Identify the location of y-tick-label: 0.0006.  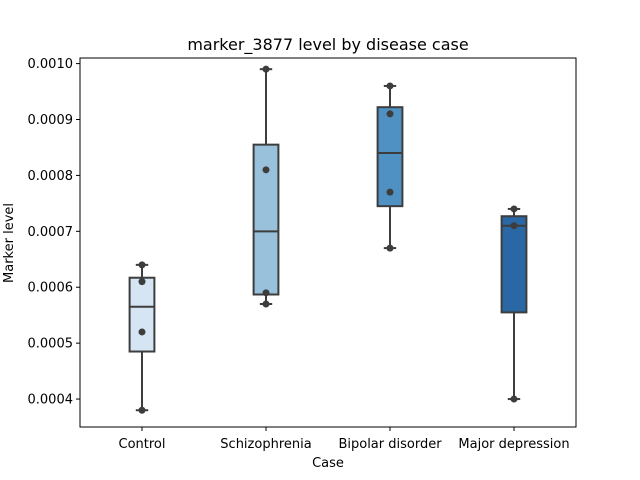
(51, 288).